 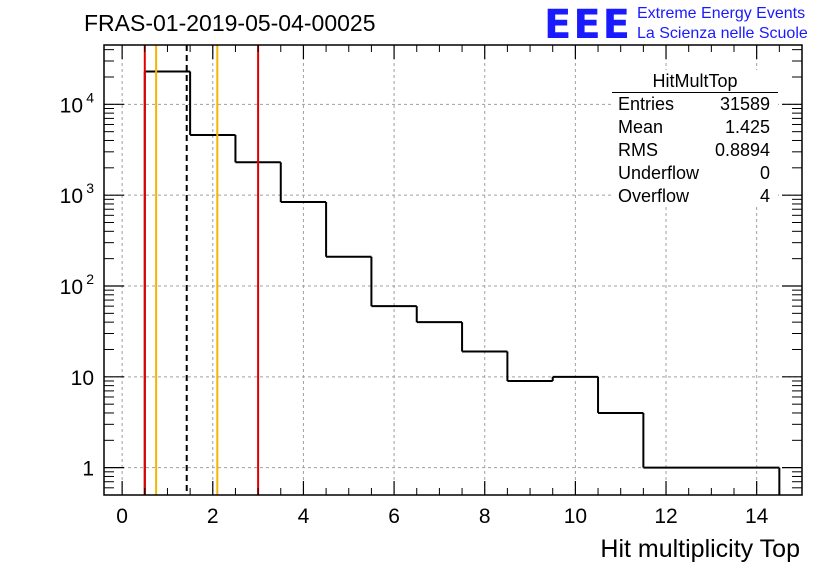 What do you see at coordinates (695, 104) in the screenshot?
I see `stats-row-entries: Entries 31589` at bounding box center [695, 104].